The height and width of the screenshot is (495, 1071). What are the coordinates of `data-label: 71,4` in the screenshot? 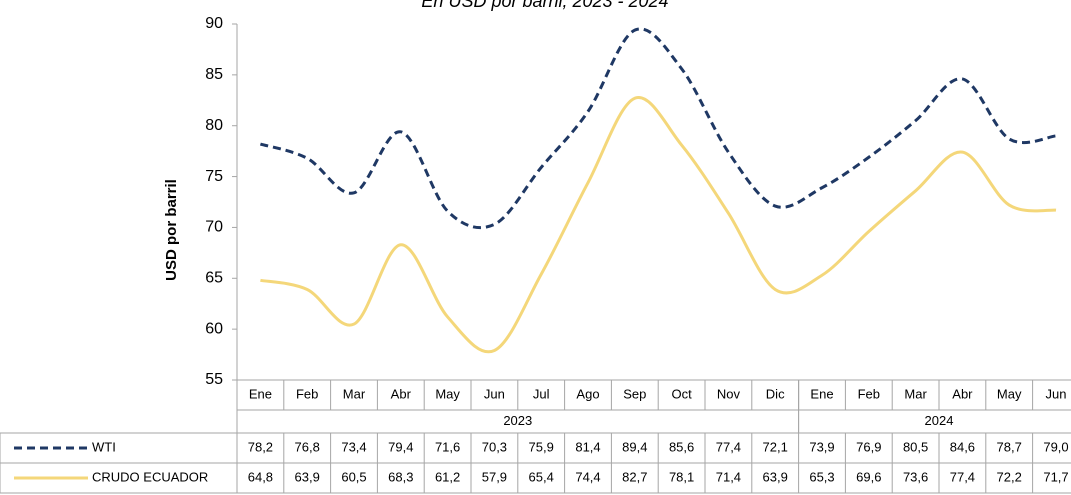 It's located at (728, 476).